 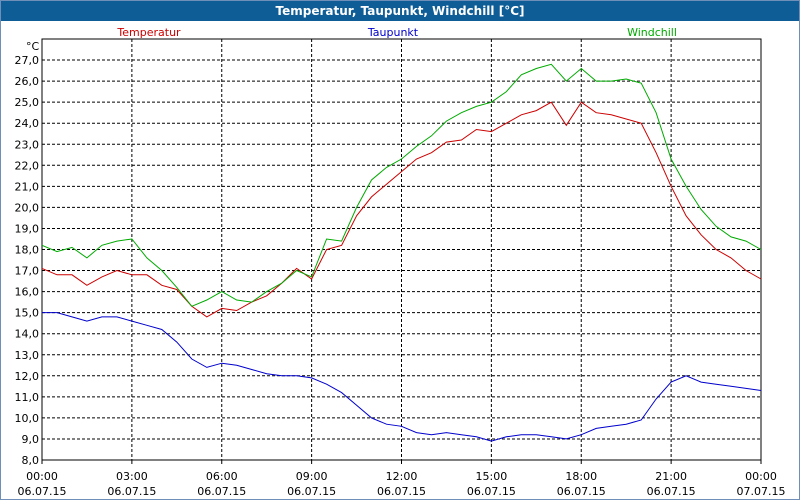 What do you see at coordinates (27, 292) in the screenshot?
I see `y-tick-label: 16,0` at bounding box center [27, 292].